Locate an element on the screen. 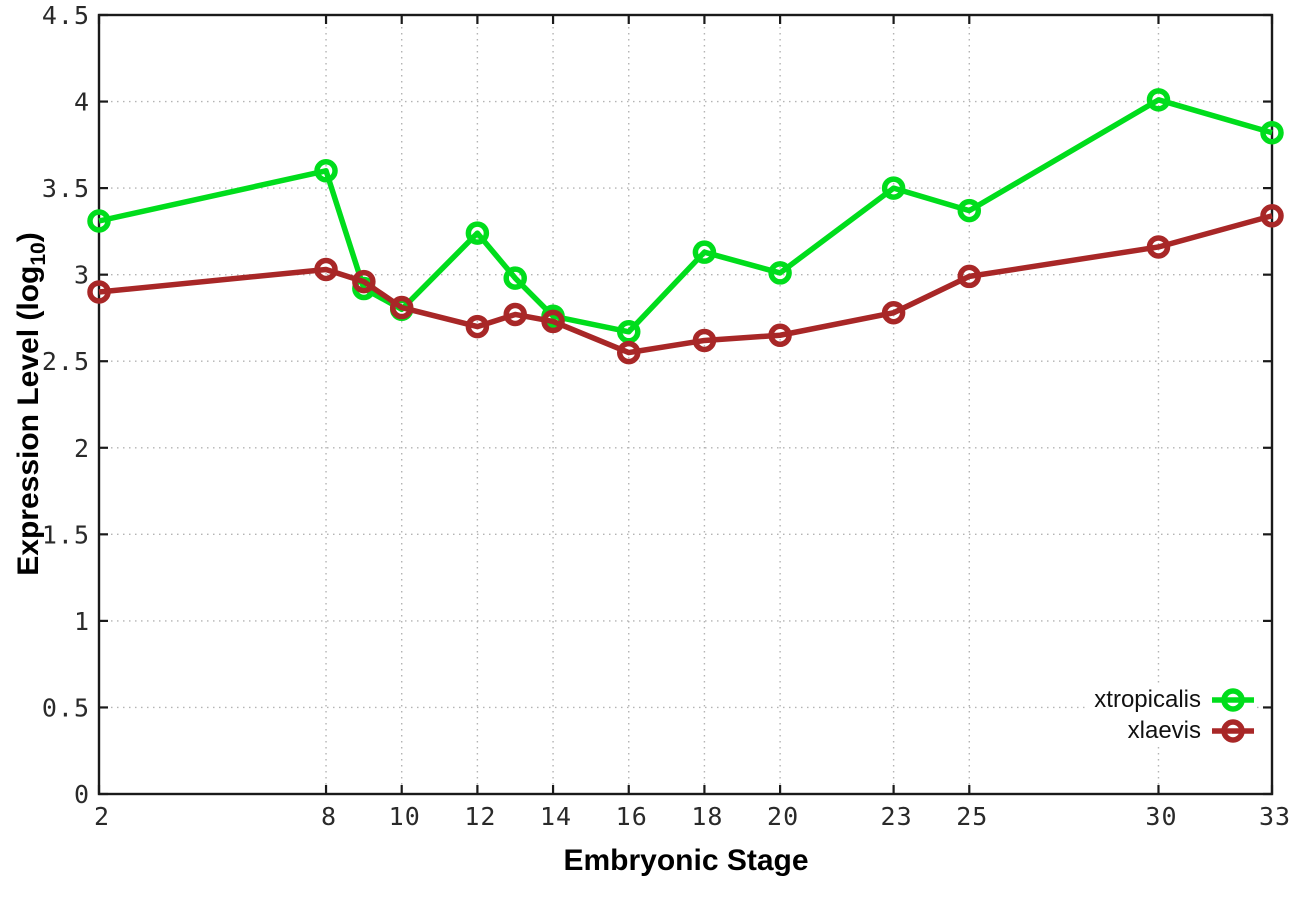  legend-label: xtropicalis is located at coordinates (1147, 699).